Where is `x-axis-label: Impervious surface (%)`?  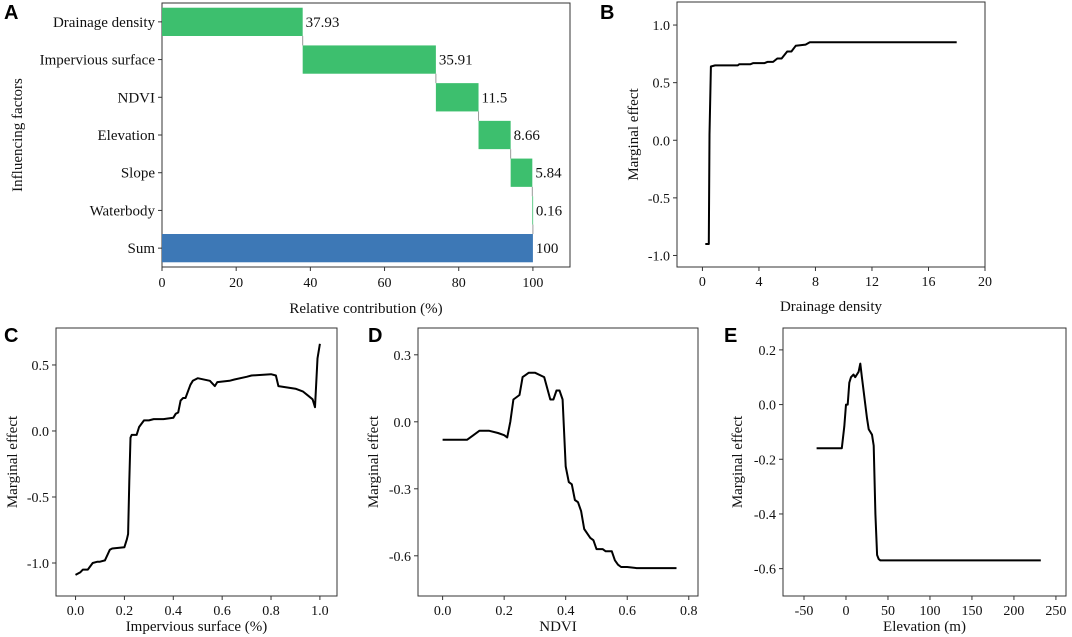
x-axis-label: Impervious surface (%) is located at coordinates (197, 627).